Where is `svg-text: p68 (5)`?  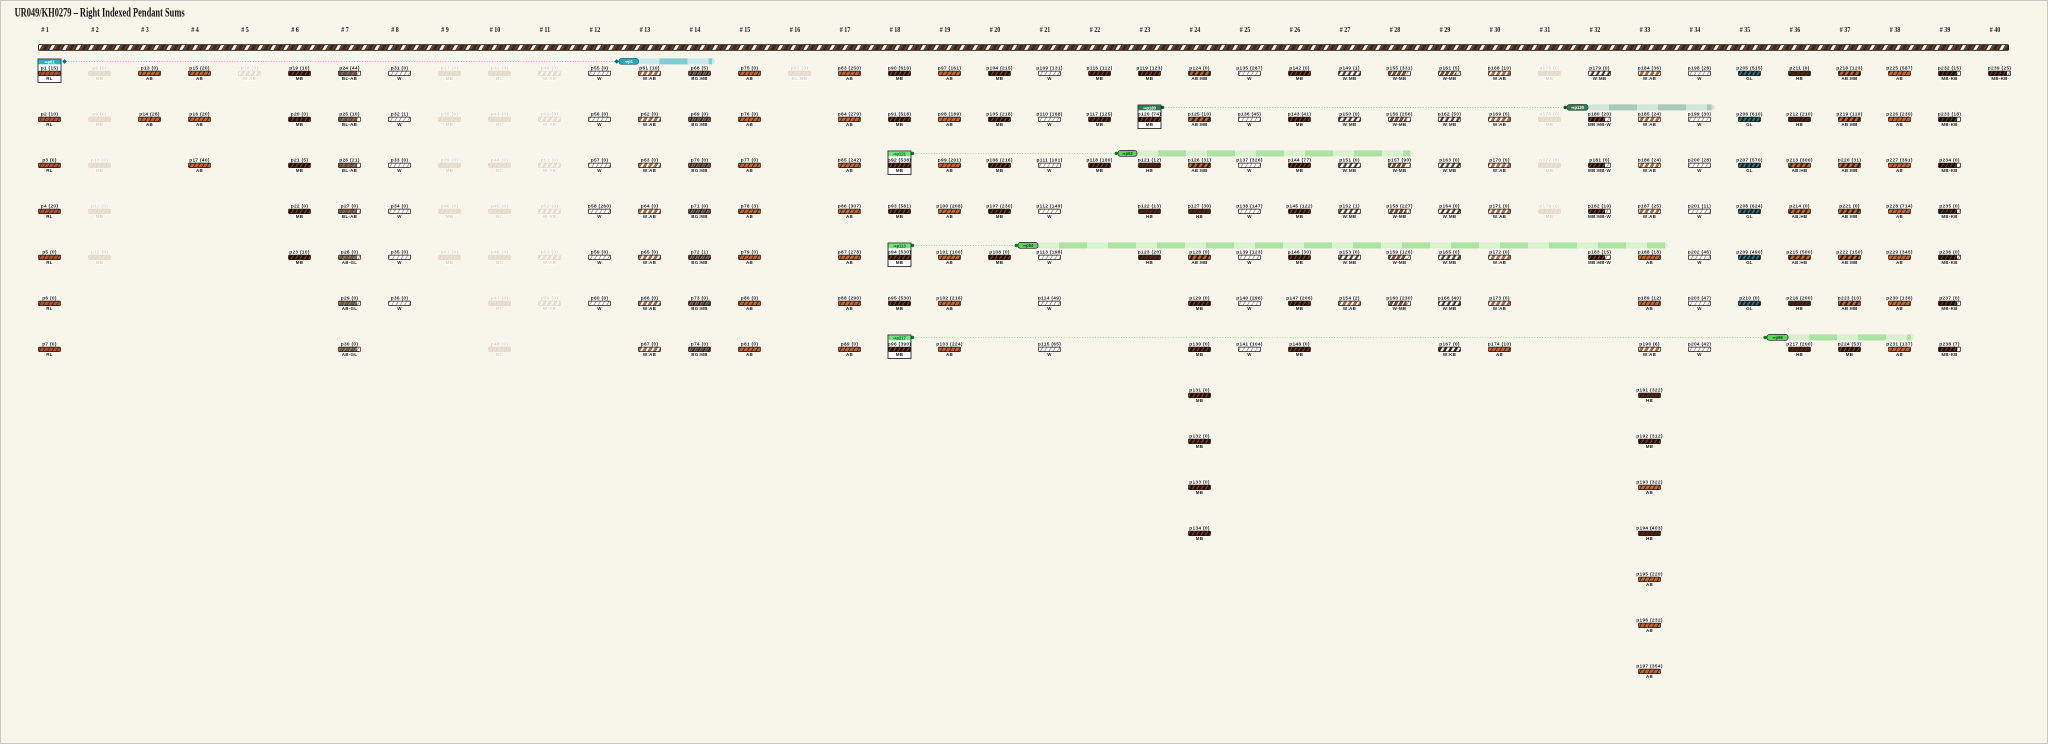
svg-text: p68 (5) is located at coordinates (700, 69).